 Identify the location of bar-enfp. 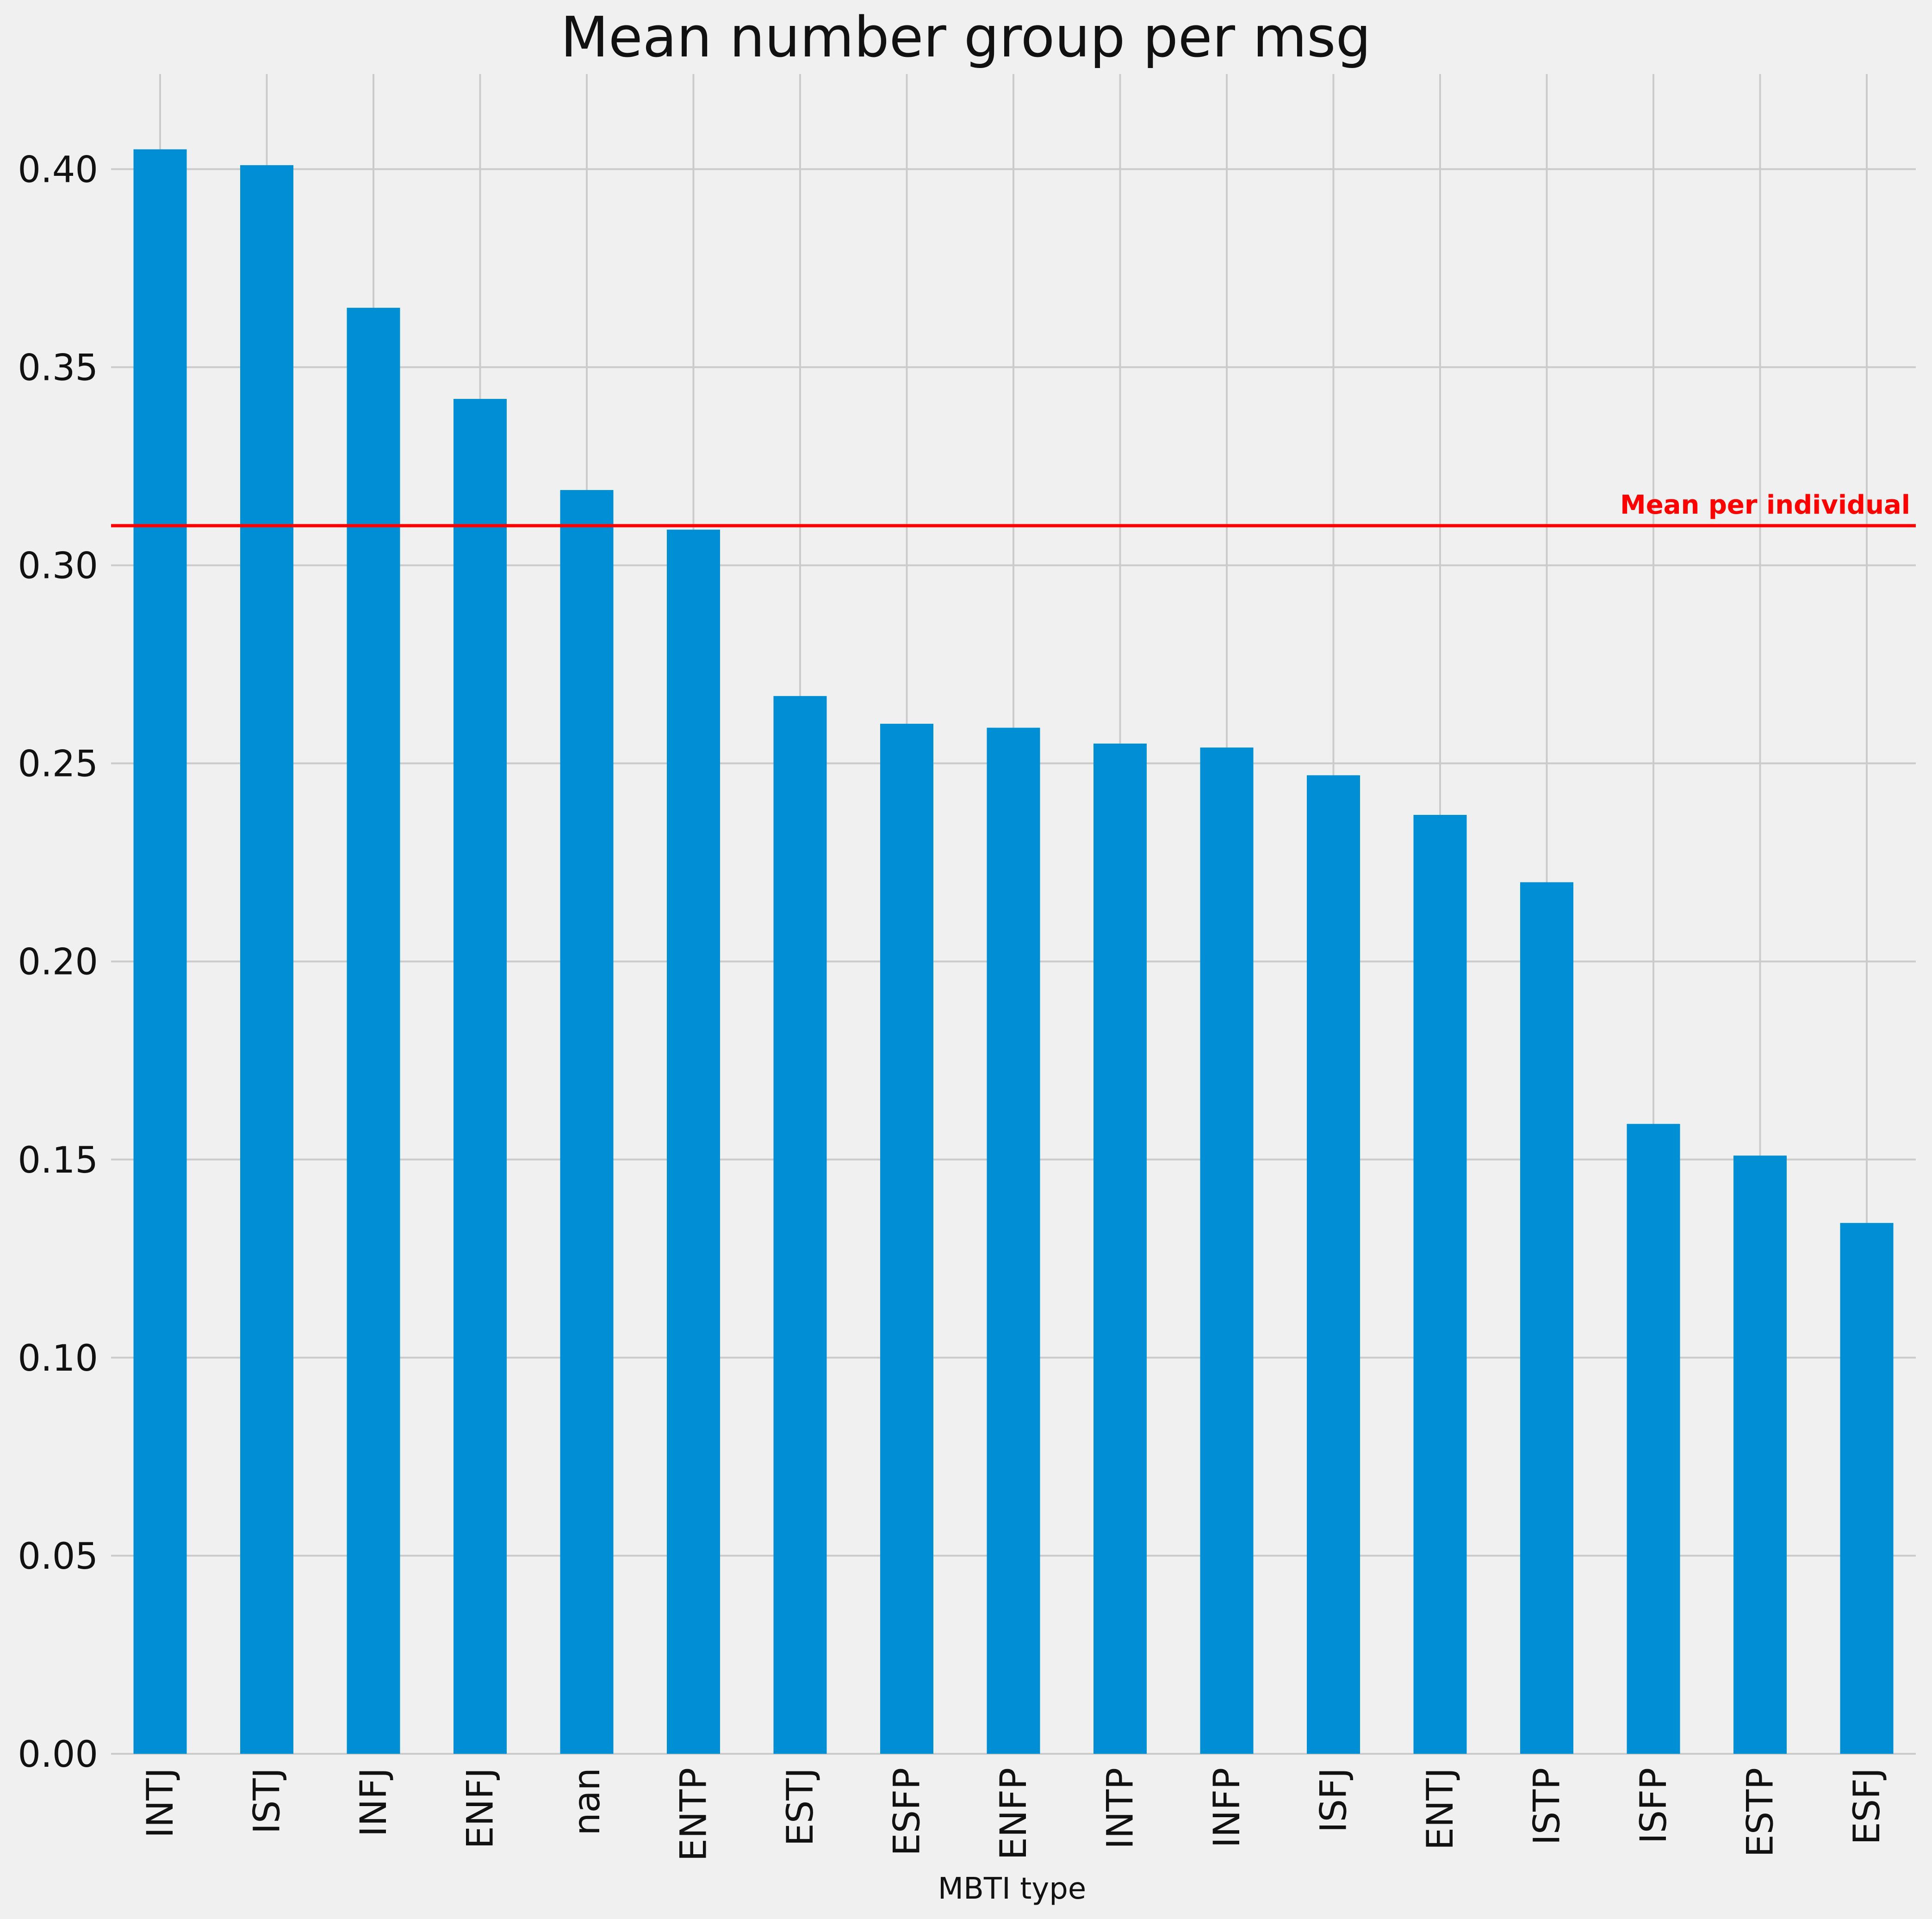
(1013, 1241).